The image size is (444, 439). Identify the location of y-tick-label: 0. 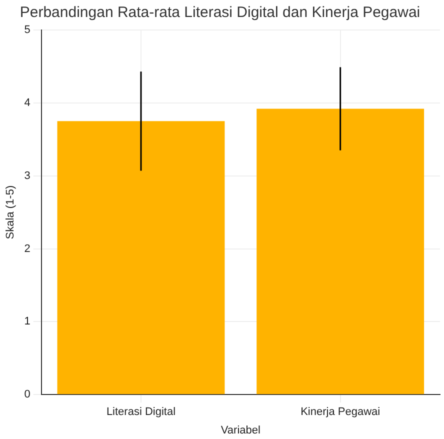
(27, 394).